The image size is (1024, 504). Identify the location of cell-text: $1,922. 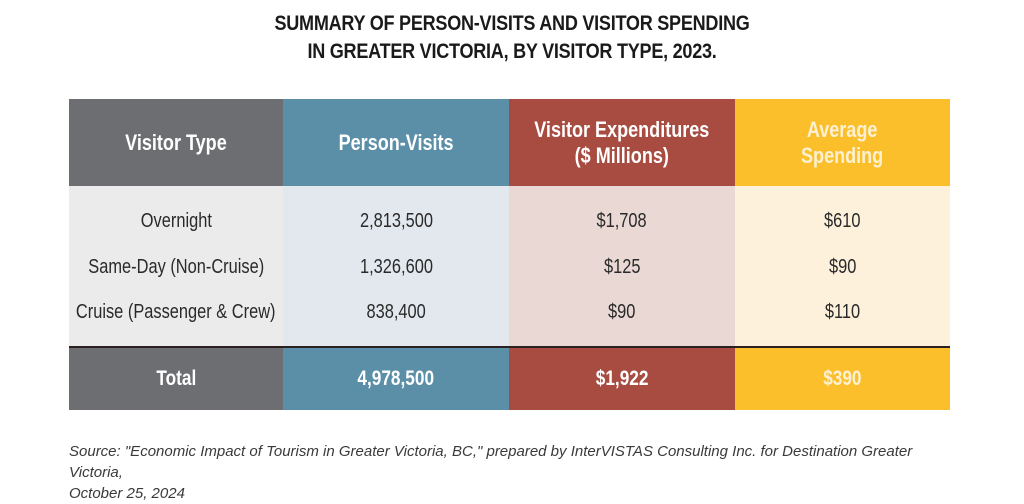
(622, 378).